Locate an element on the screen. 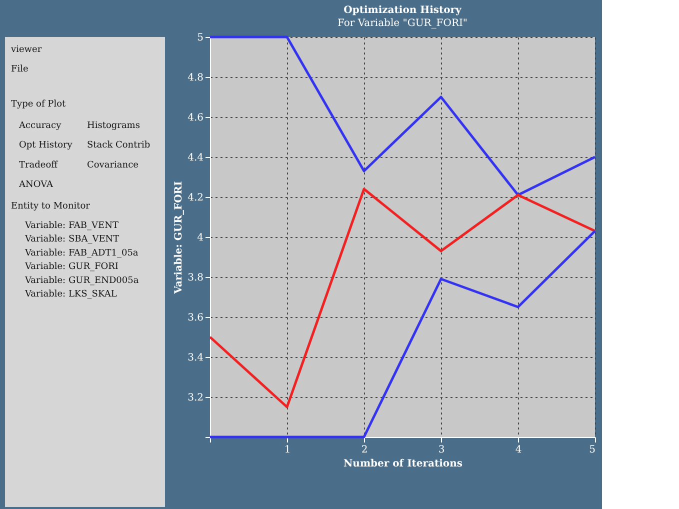 This screenshot has width=679, height=509. x-tick-label: 3 is located at coordinates (441, 450).